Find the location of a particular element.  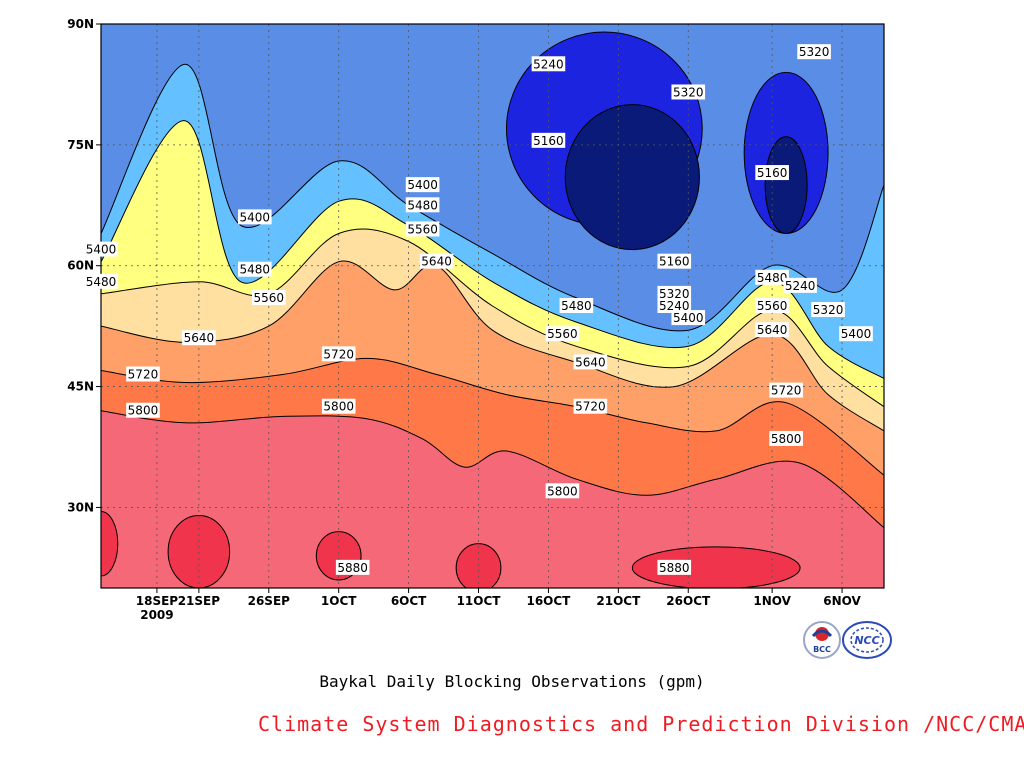

contour-label-6: 5480 is located at coordinates (255, 270).